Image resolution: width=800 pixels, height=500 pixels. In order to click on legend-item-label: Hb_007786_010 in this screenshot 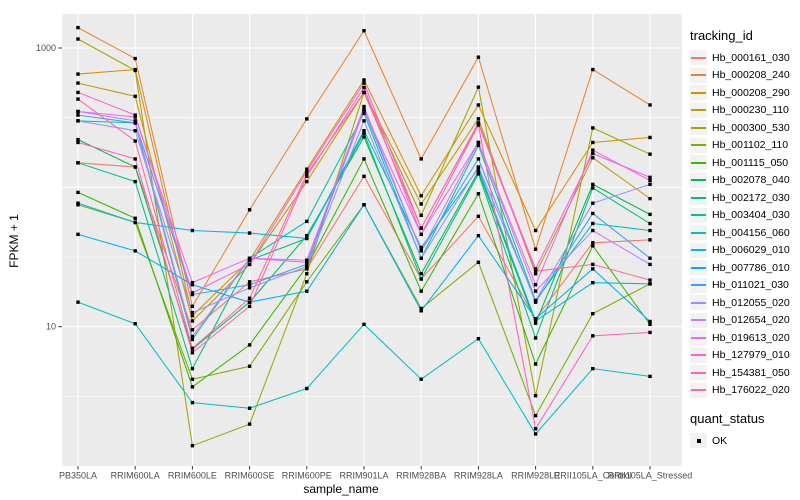, I will do `click(751, 267)`.